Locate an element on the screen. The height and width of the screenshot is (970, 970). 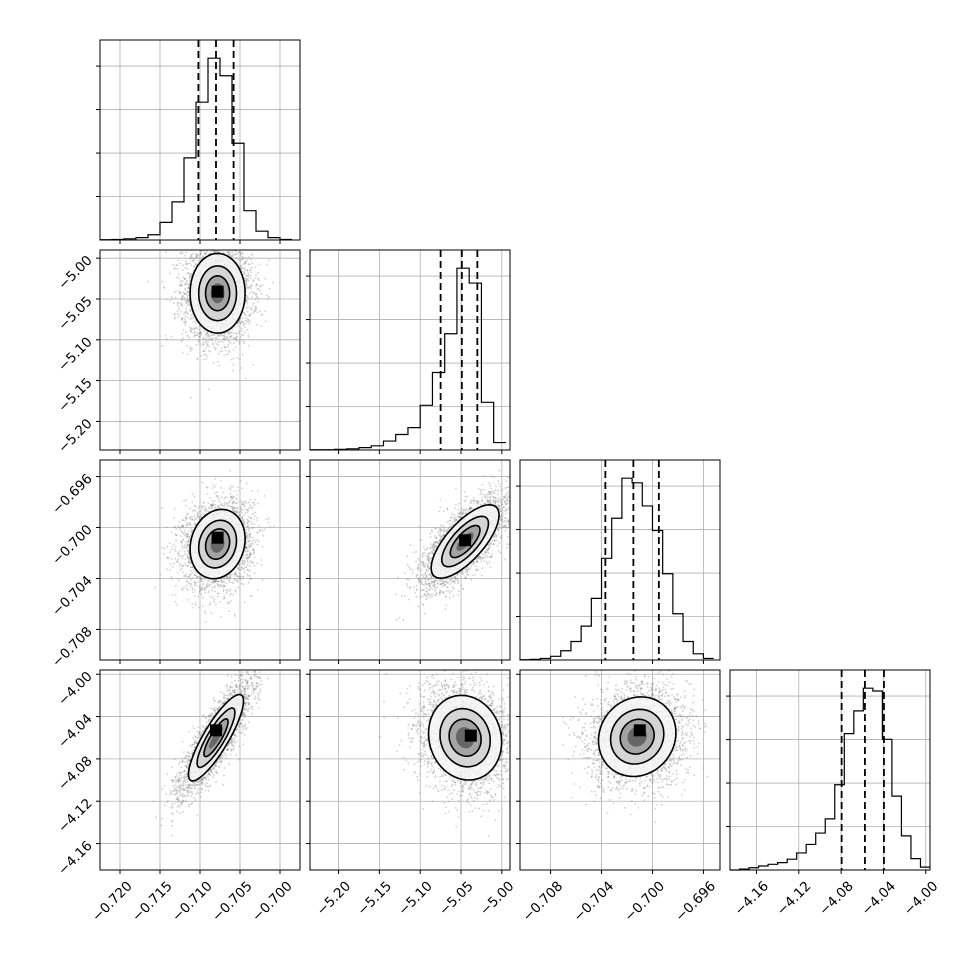
panel-background is located at coordinates (830, 770).